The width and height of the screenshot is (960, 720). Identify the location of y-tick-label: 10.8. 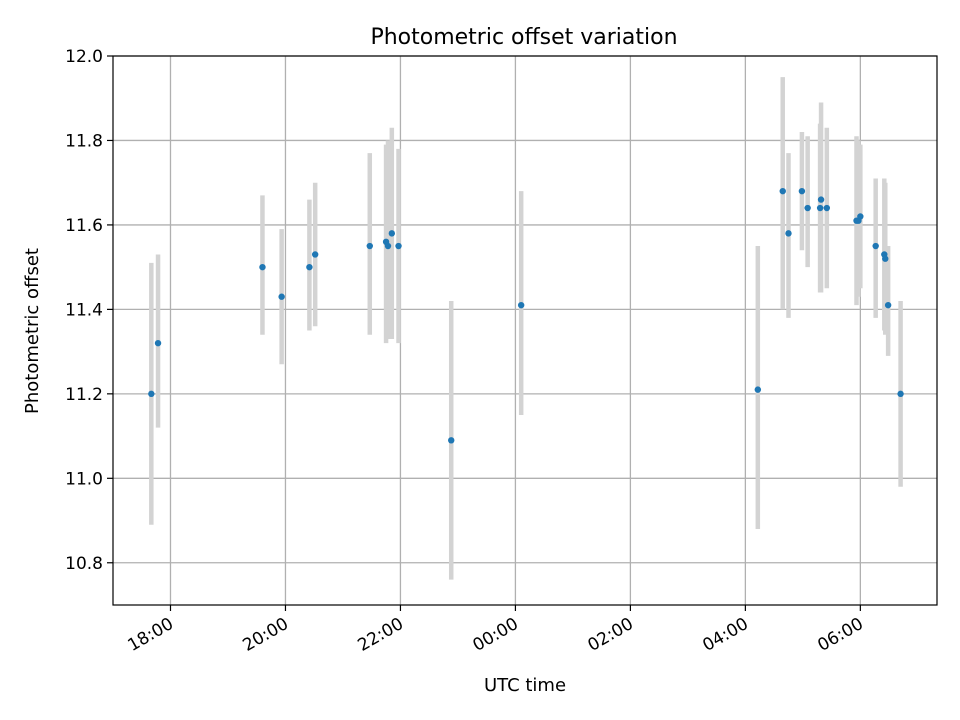
(84, 564).